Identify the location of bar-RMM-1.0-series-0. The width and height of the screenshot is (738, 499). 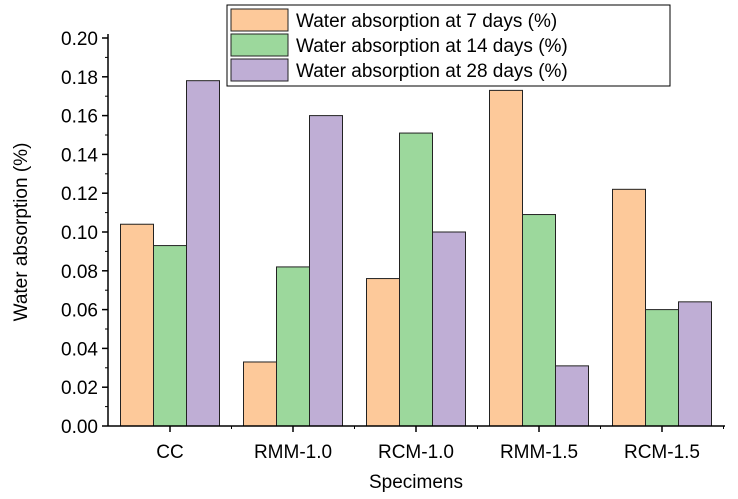
(260, 394).